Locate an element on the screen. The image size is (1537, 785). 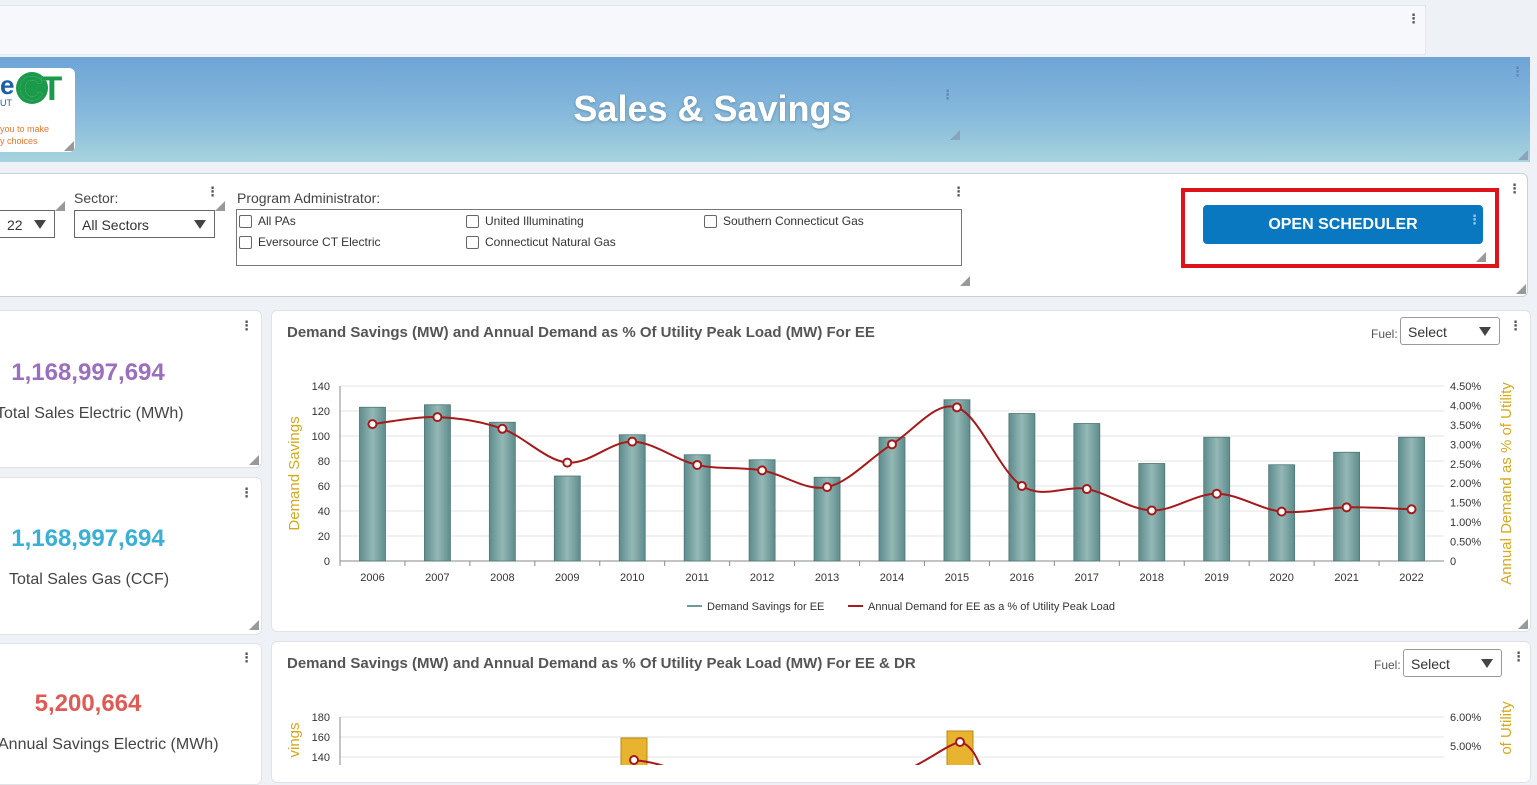
y-tick-label: 40 is located at coordinates (324, 512).